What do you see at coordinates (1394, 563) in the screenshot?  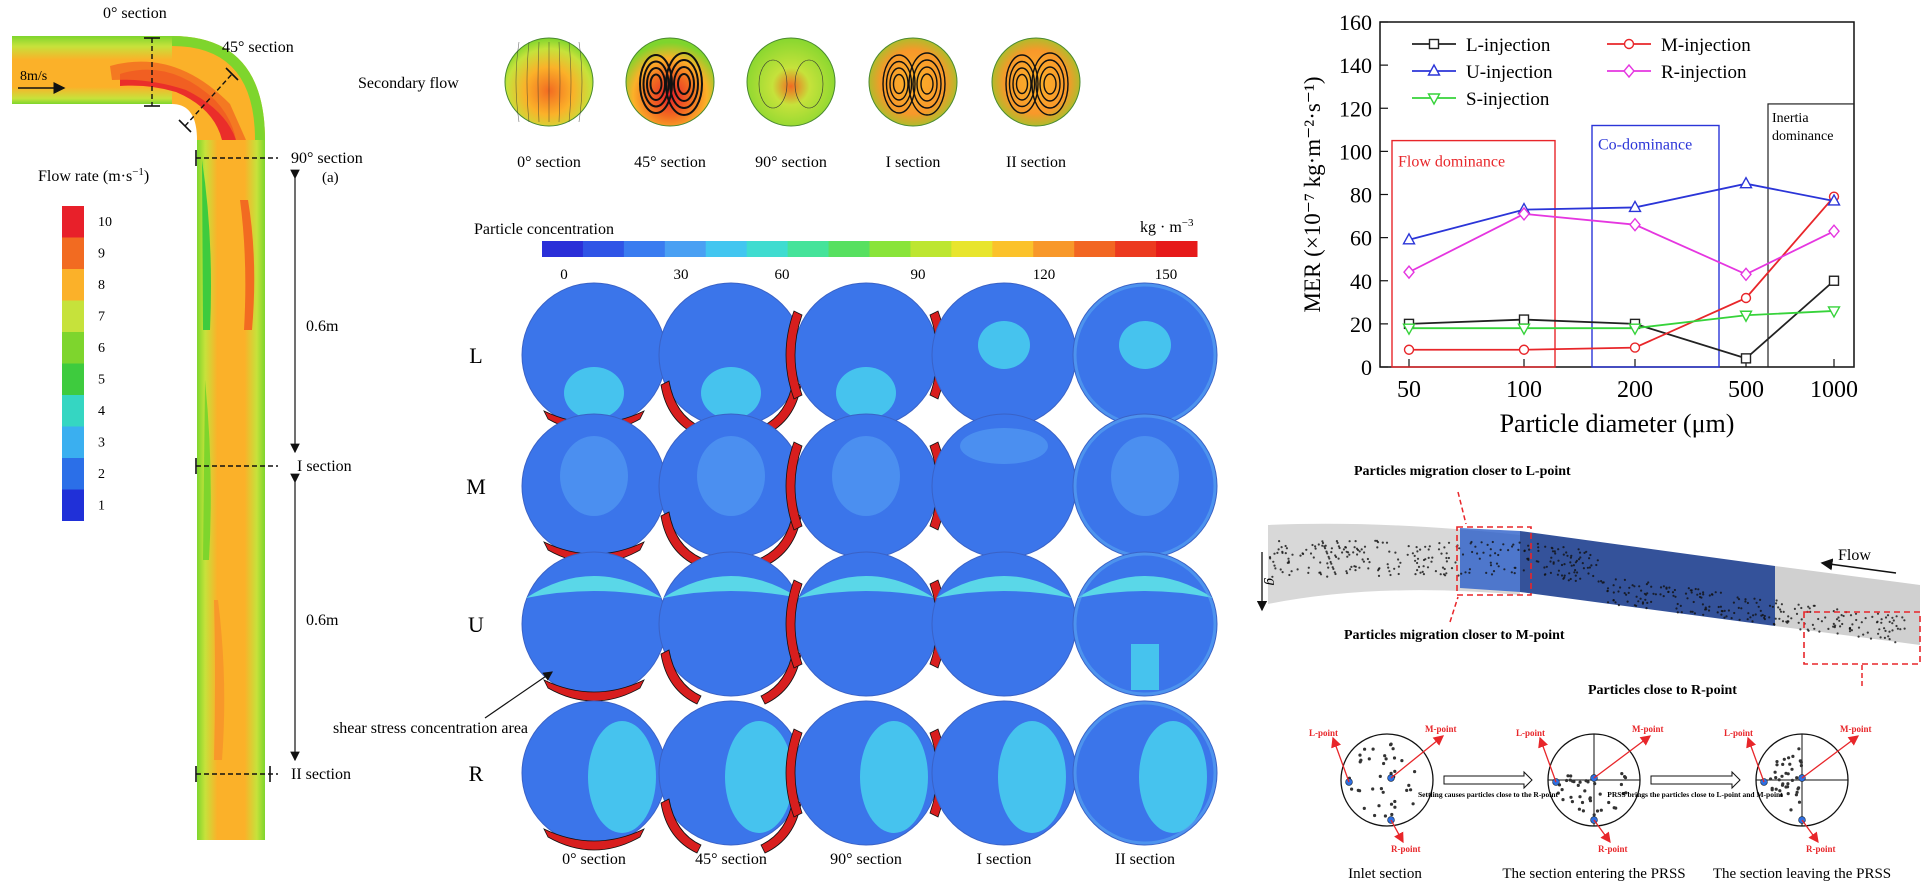 I see `migration-pipe-left` at bounding box center [1394, 563].